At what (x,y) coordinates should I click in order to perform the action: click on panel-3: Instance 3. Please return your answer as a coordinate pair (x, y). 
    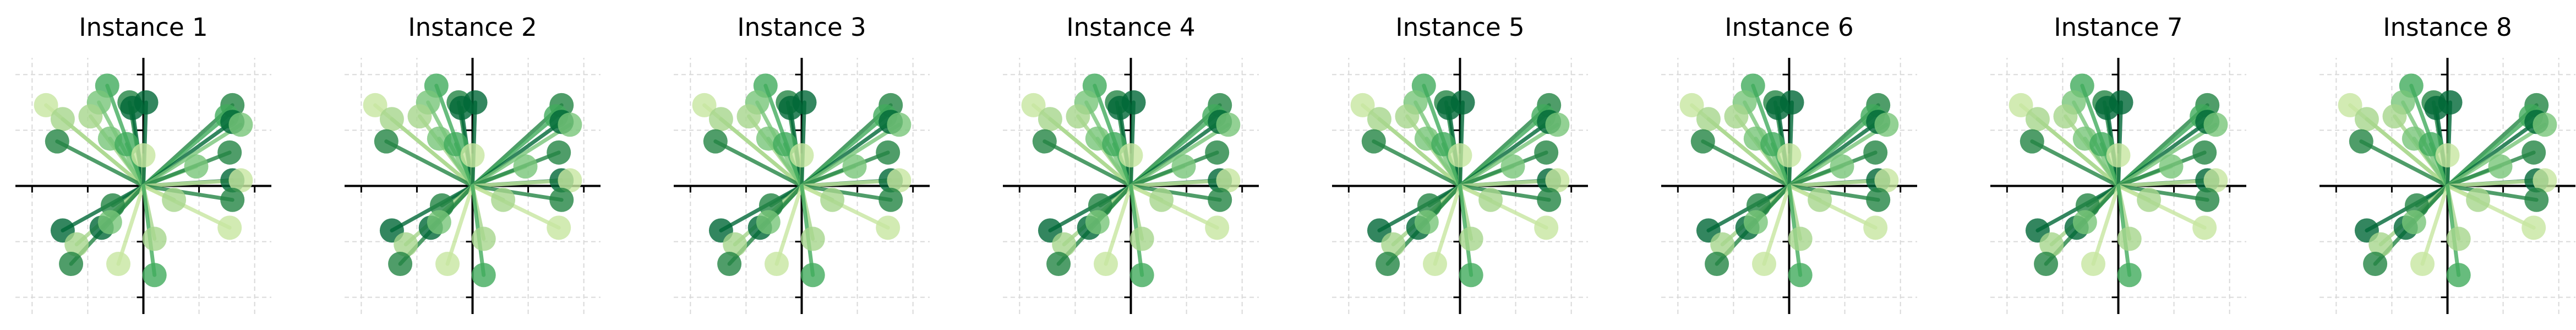
    Looking at the image, I should click on (802, 164).